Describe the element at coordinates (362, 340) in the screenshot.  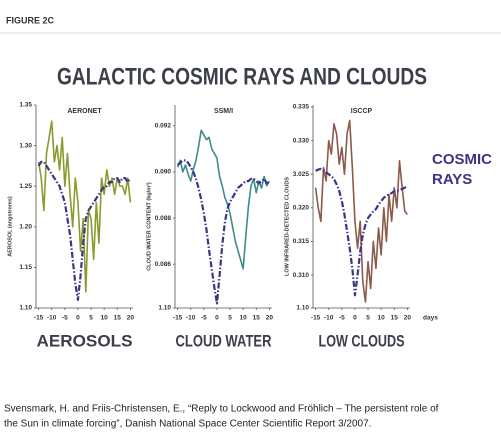
I see `chart-label: LOW CLOUDS` at that location.